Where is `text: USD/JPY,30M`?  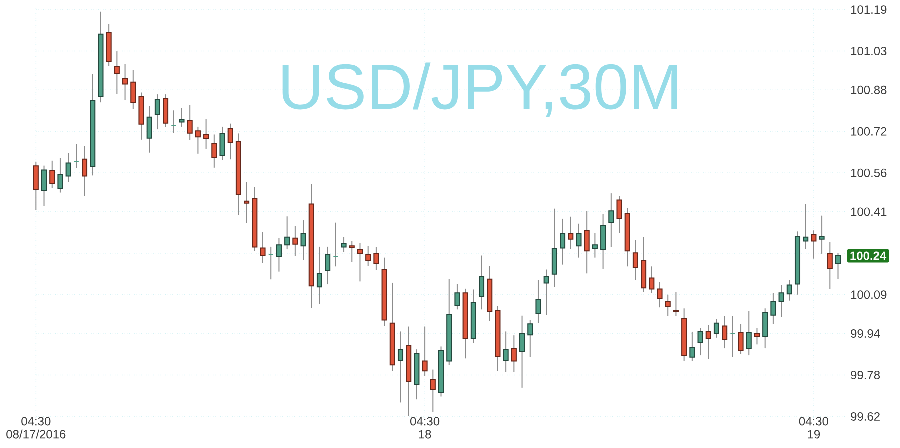 text: USD/JPY,30M is located at coordinates (479, 90).